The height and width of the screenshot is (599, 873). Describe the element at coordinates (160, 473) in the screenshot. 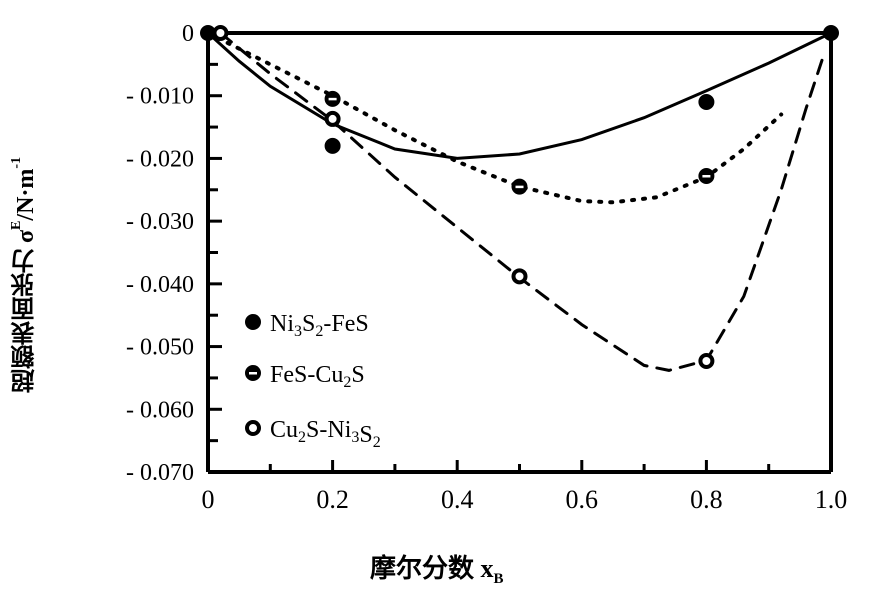

I see `y-tick-label: - 0.070` at that location.